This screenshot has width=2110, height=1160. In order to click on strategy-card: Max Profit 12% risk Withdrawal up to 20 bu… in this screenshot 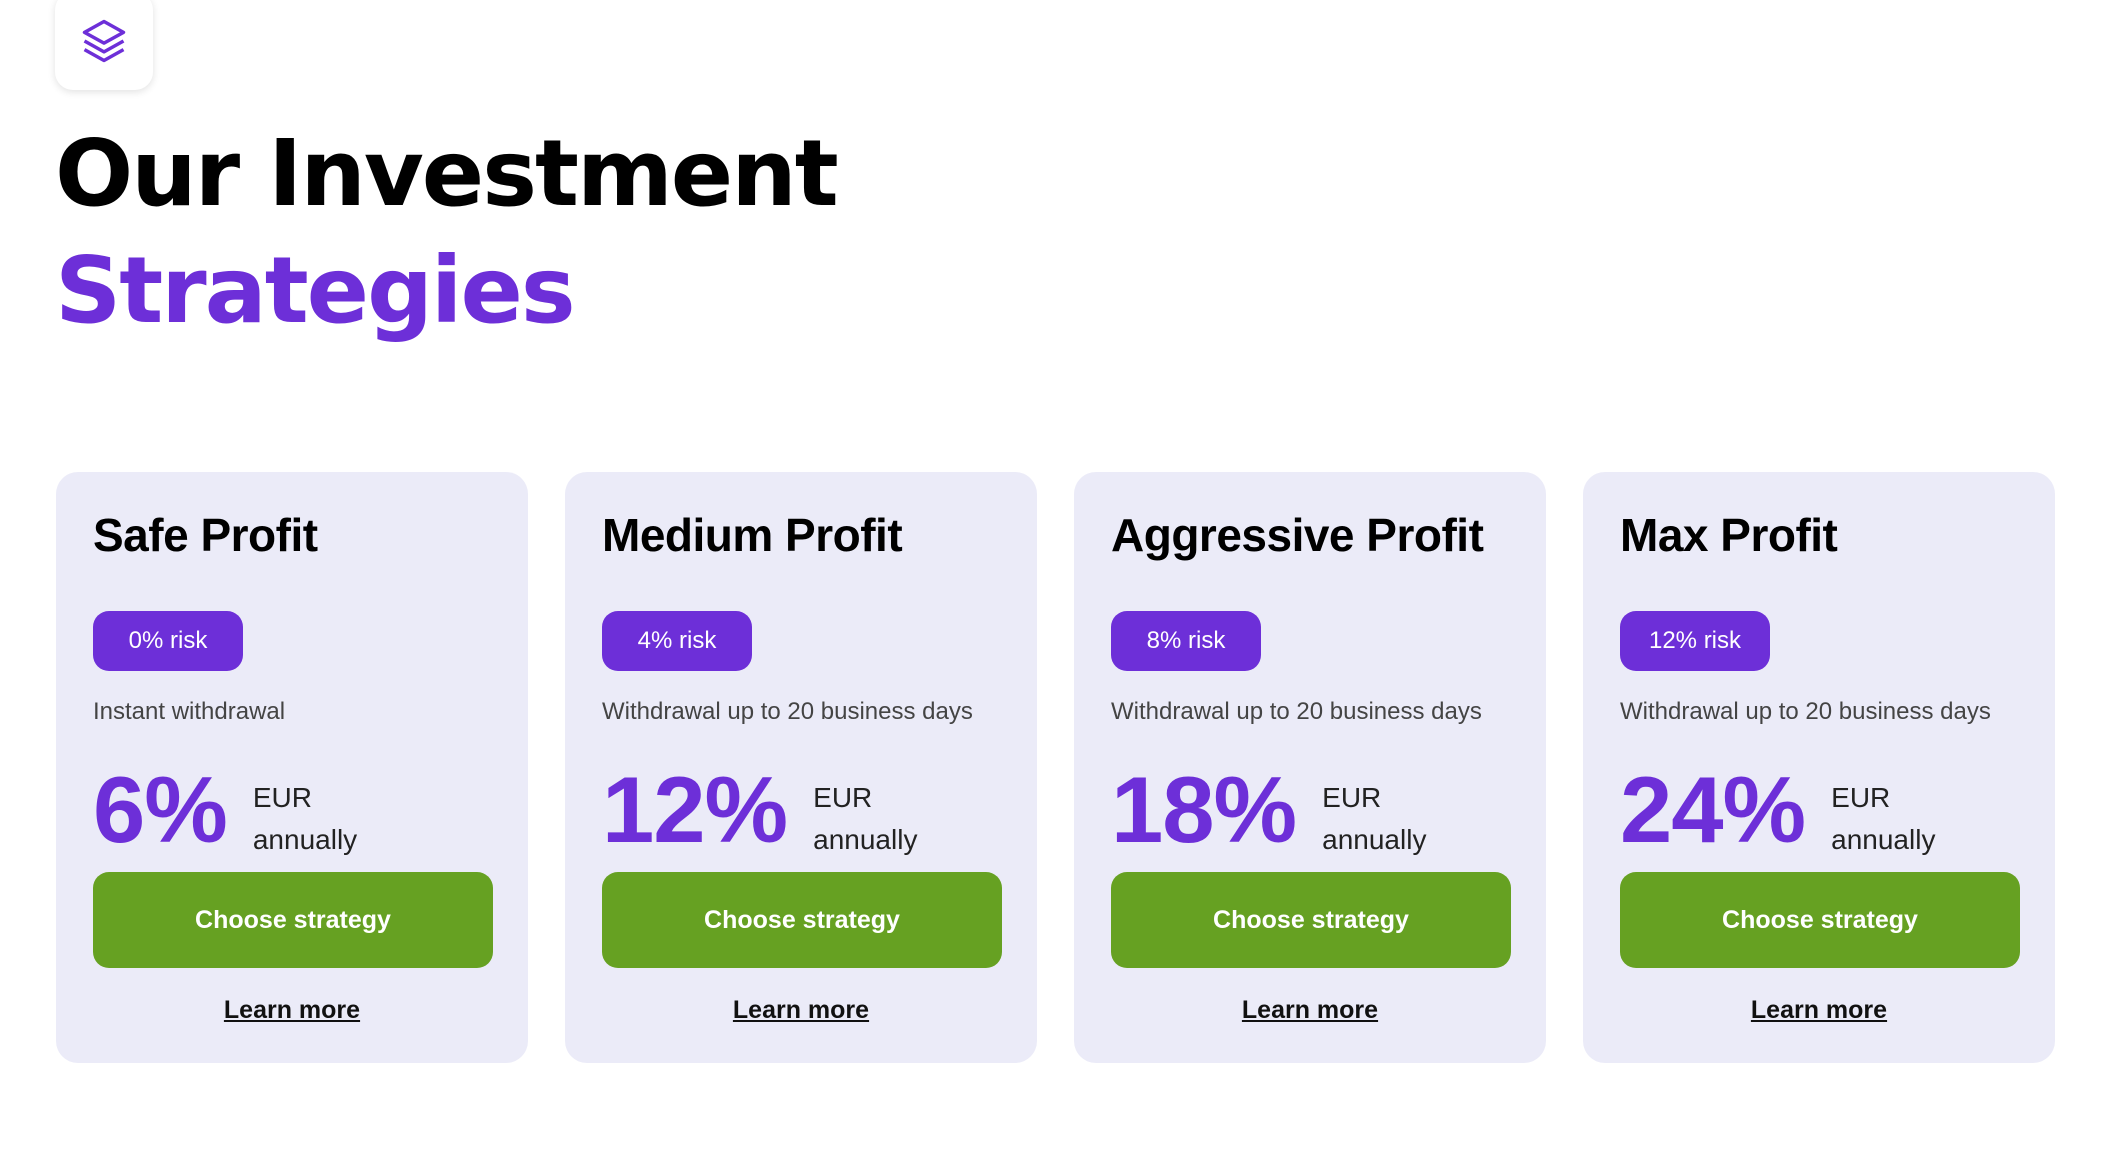, I will do `click(1819, 767)`.